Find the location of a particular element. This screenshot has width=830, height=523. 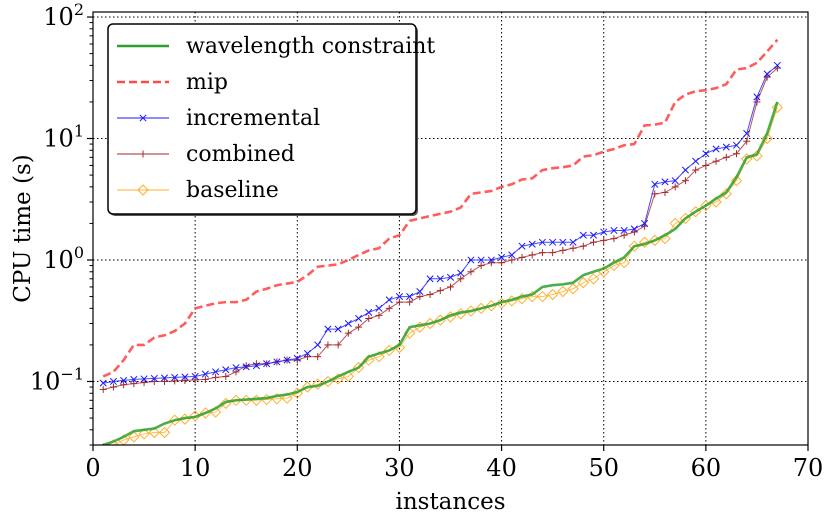

x-tick-label: 40 is located at coordinates (501, 468).